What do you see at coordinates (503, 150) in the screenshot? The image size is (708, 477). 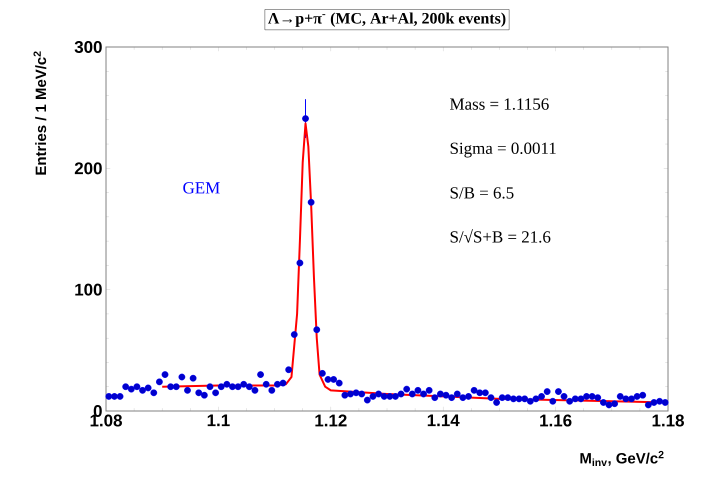 I see `annotation: Sigma = 0.0011` at bounding box center [503, 150].